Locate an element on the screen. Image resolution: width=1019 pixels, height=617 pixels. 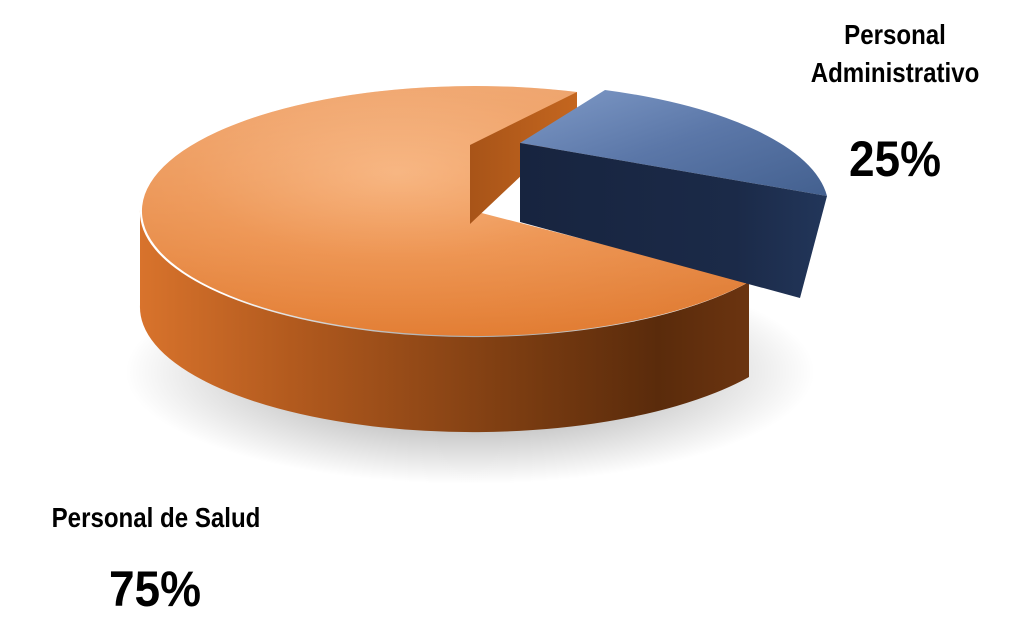
label-salud-percentage: 75% is located at coordinates (155, 589).